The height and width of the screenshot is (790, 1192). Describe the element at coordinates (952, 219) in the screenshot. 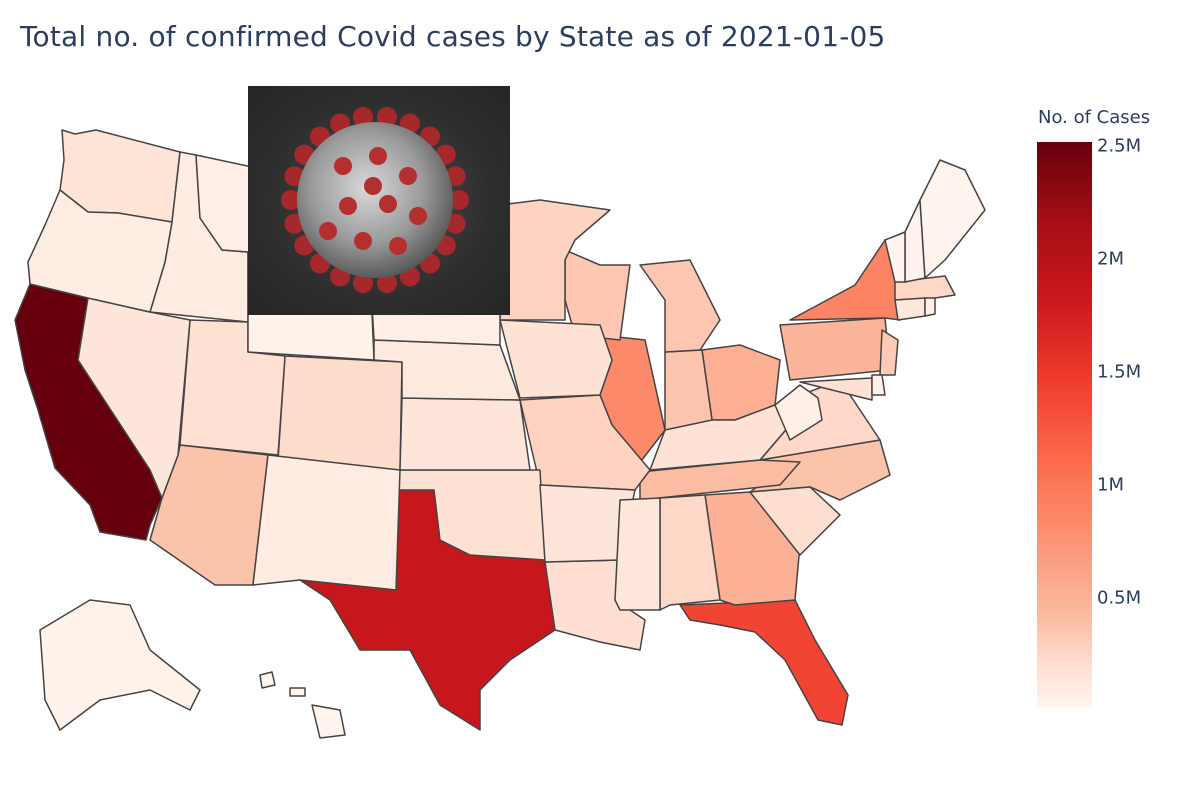

I see `state-ME` at that location.